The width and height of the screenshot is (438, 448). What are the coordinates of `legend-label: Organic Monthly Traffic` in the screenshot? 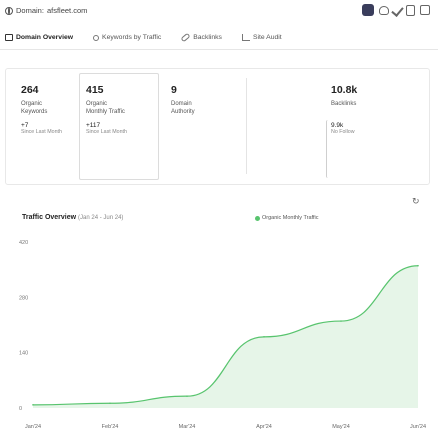 It's located at (290, 218).